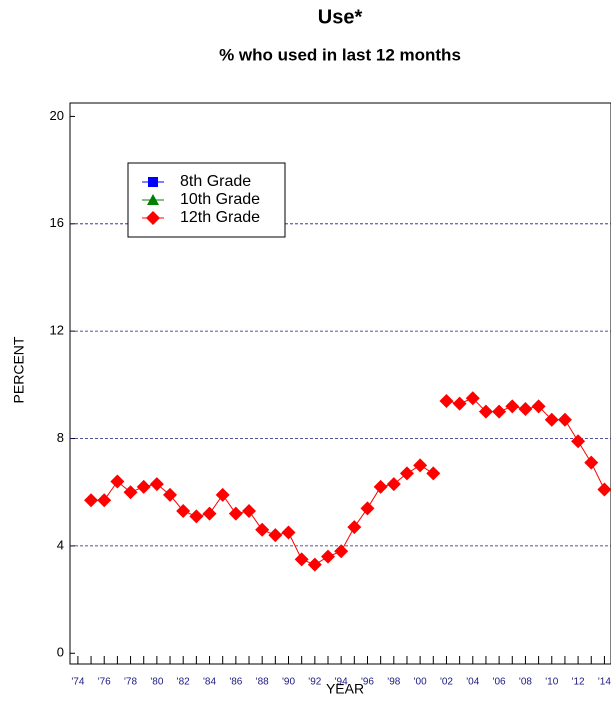 The image size is (611, 705). Describe the element at coordinates (220, 217) in the screenshot. I see `legend-label: 12th Grade` at that location.